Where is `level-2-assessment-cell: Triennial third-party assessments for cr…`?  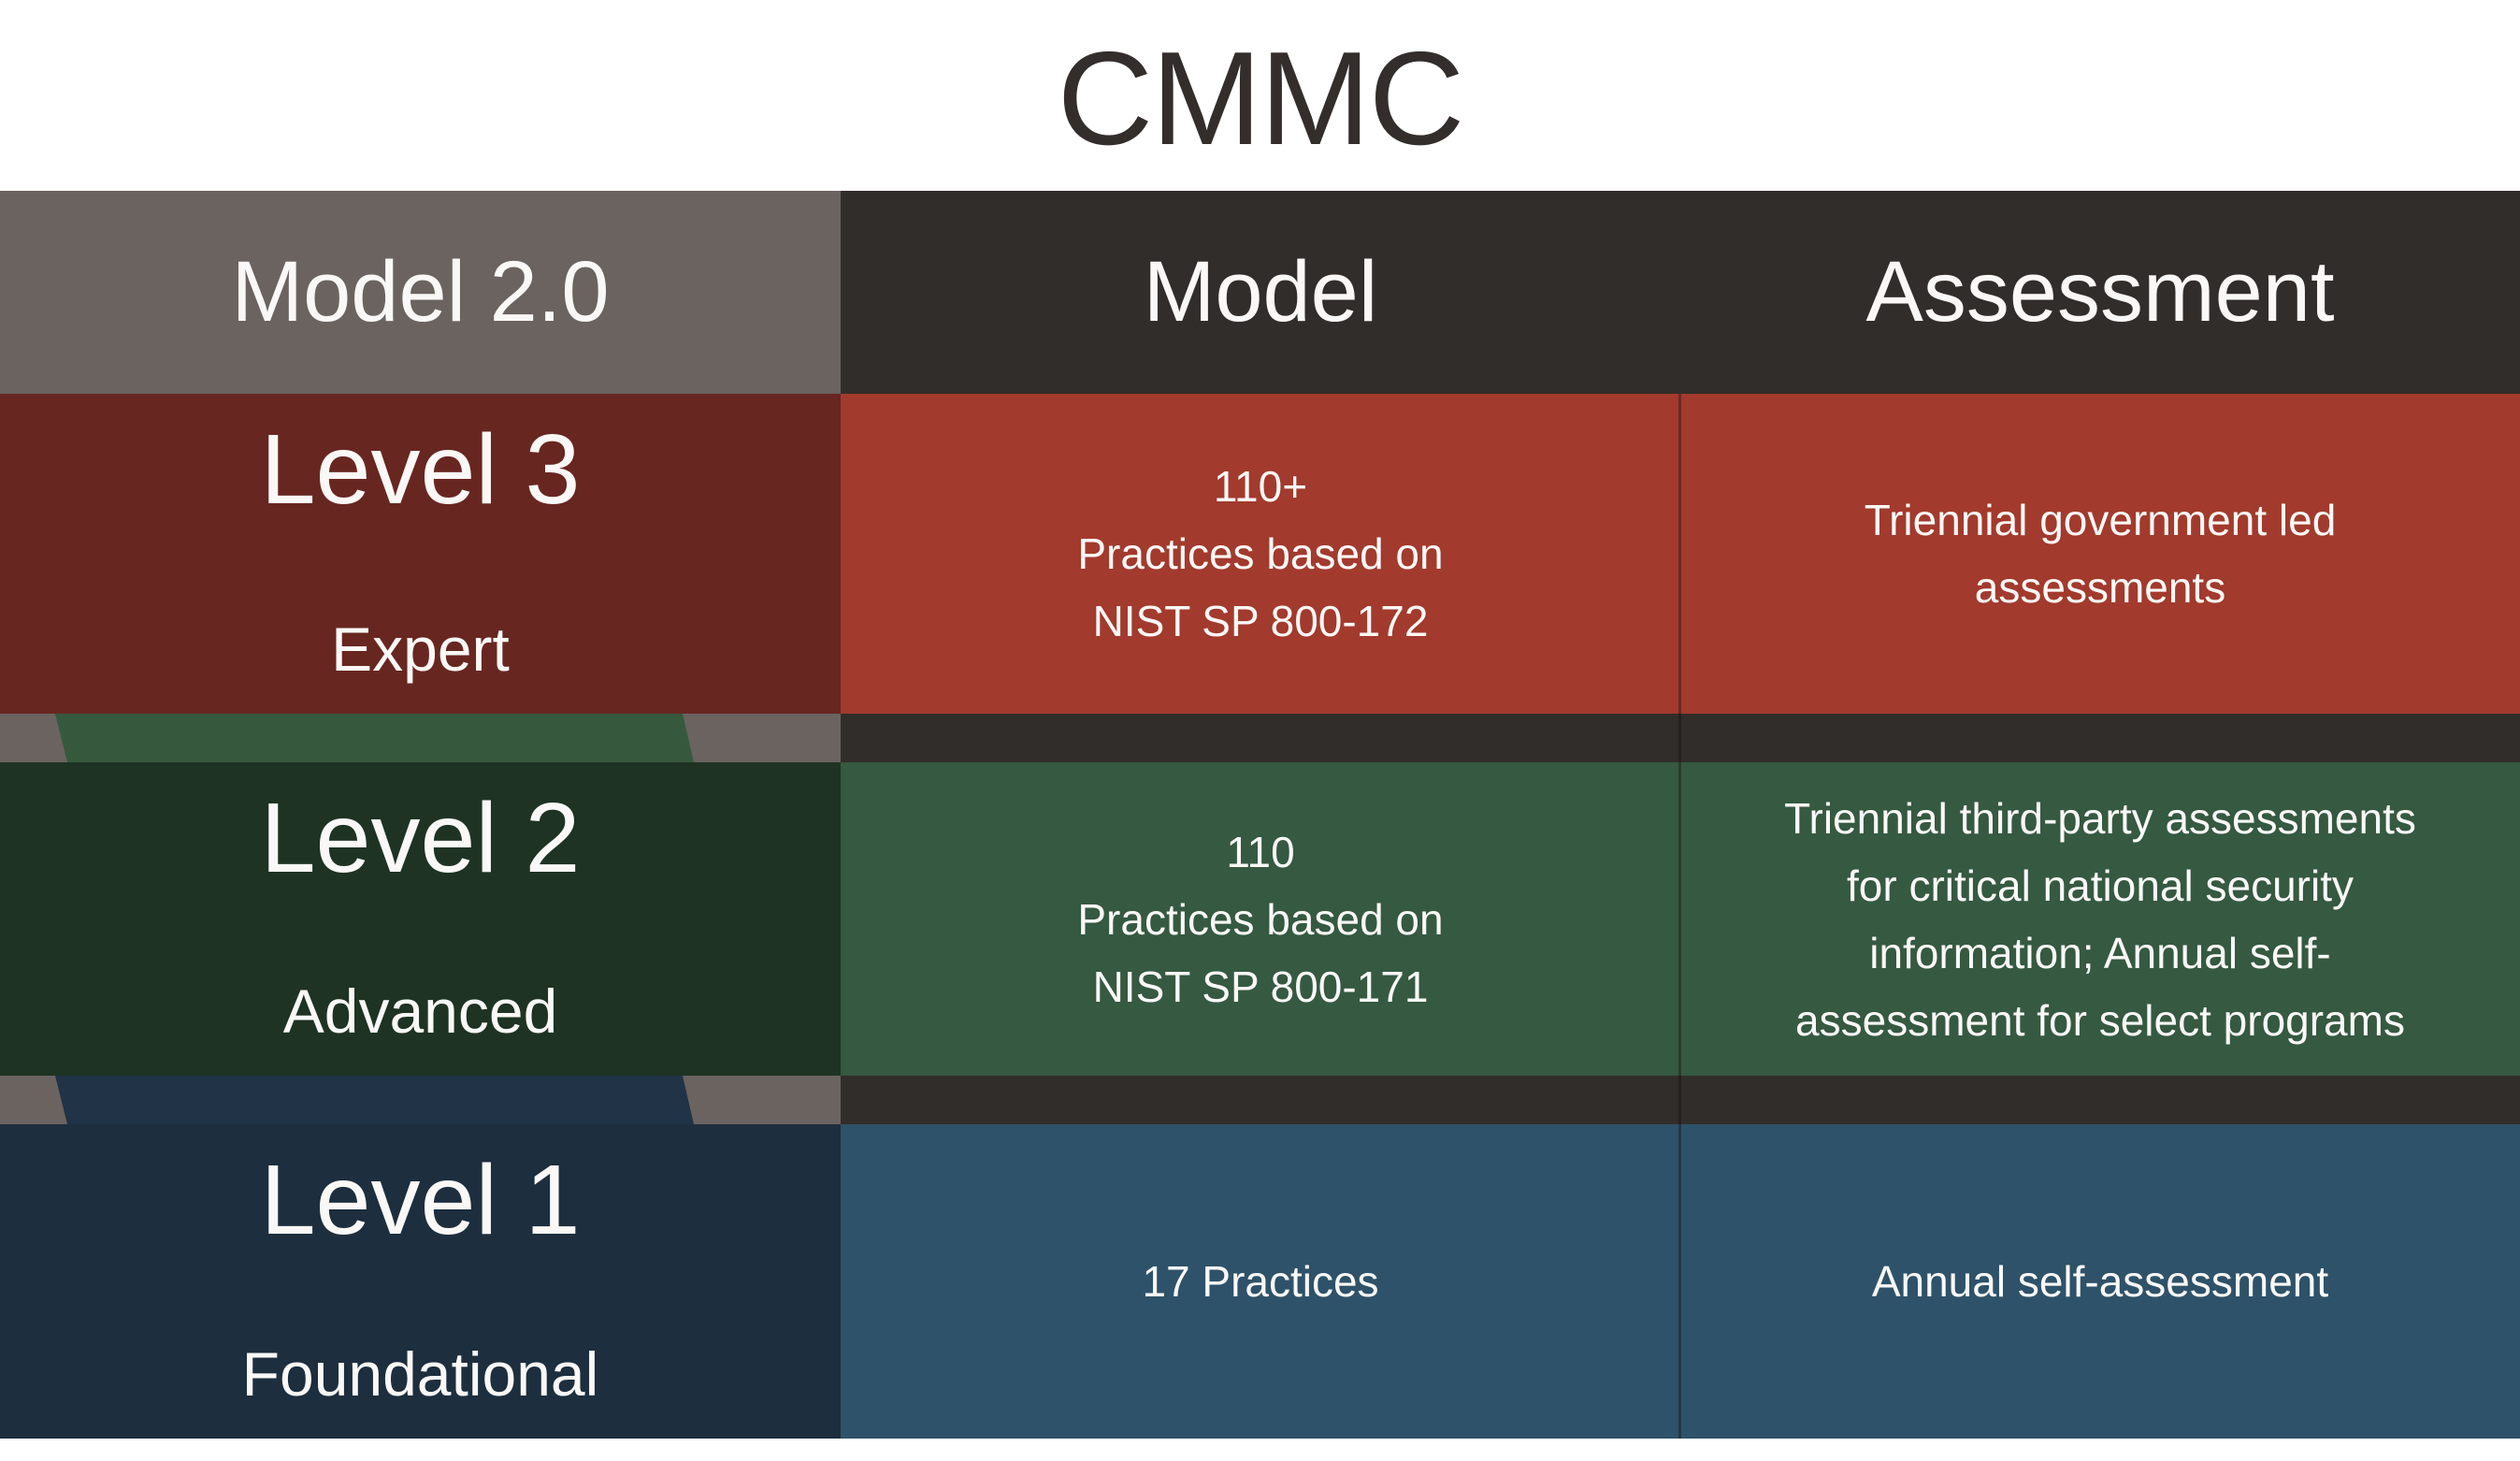 level-2-assessment-cell: Triennial third-party assessments for cr… is located at coordinates (2100, 919).